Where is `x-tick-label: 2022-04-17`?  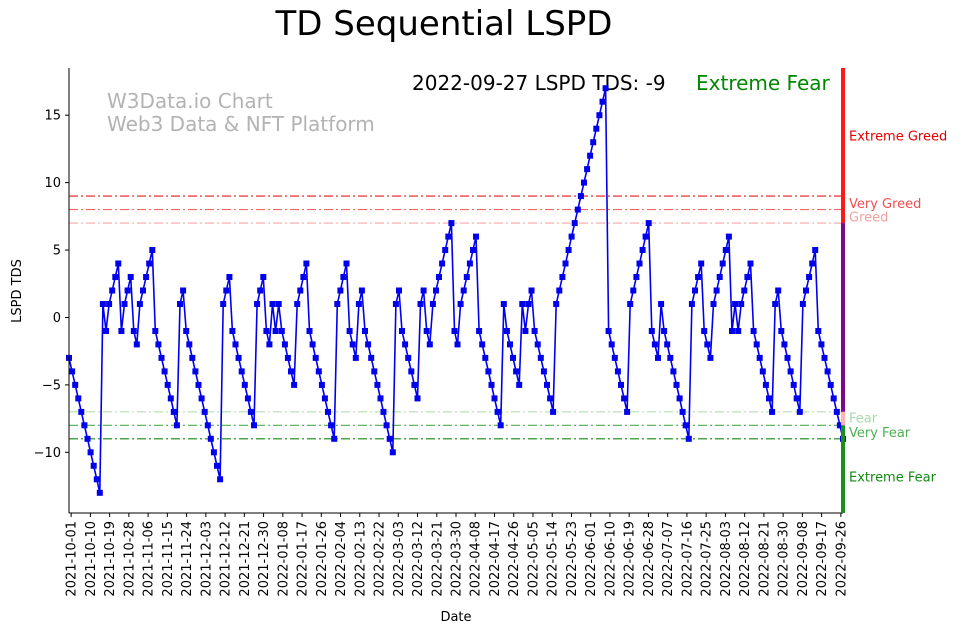
x-tick-label: 2022-04-17 is located at coordinates (495, 559).